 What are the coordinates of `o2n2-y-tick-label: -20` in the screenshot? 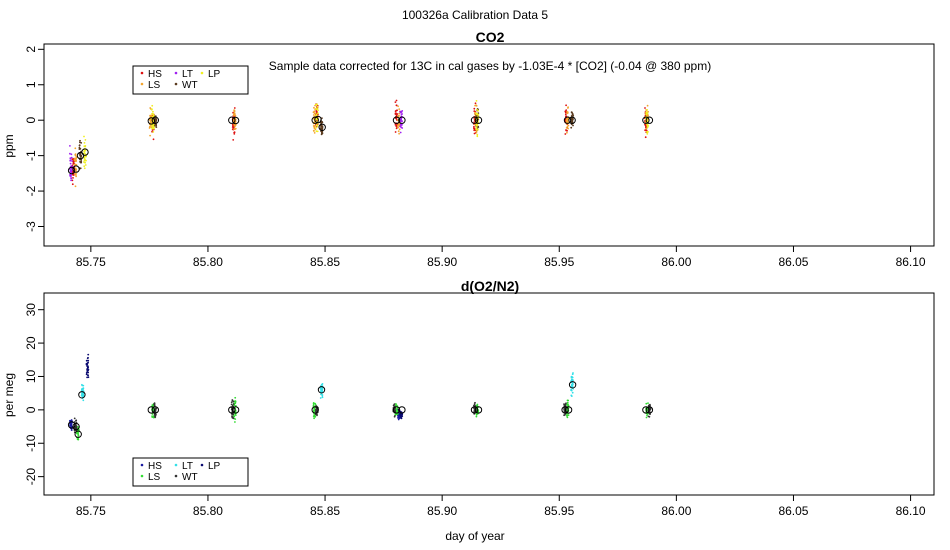 It's located at (31, 477).